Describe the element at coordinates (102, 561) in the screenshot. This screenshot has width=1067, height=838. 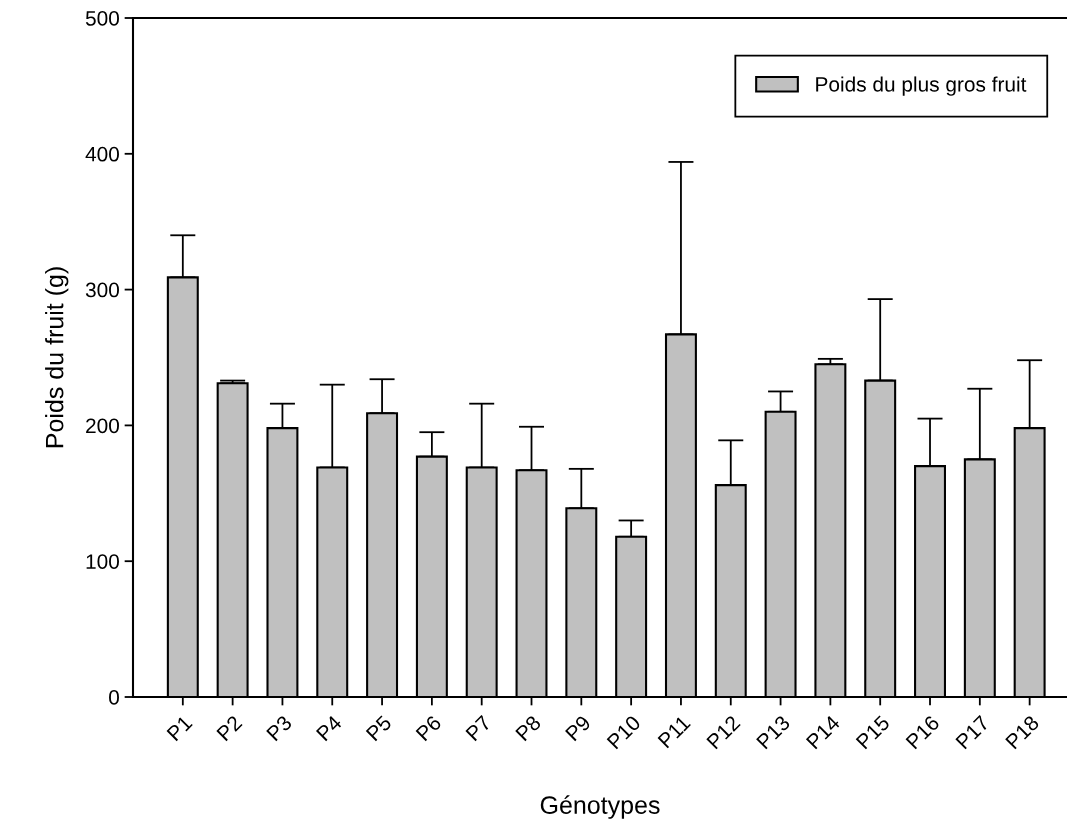
I see `y-tick-label: 100` at that location.